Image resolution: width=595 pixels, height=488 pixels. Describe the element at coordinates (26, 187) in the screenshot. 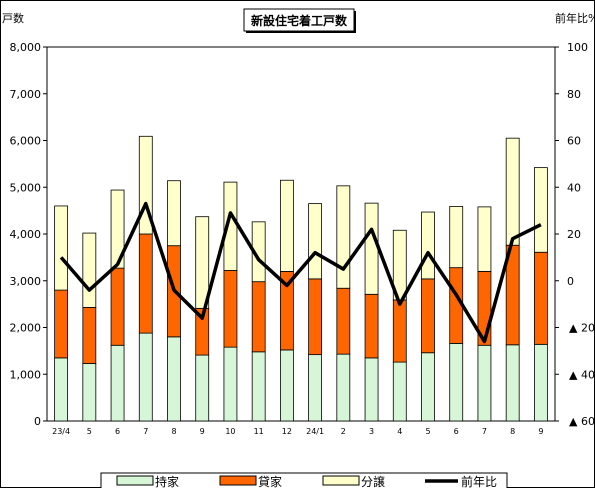

I see `y-tick-label: 5,000` at that location.